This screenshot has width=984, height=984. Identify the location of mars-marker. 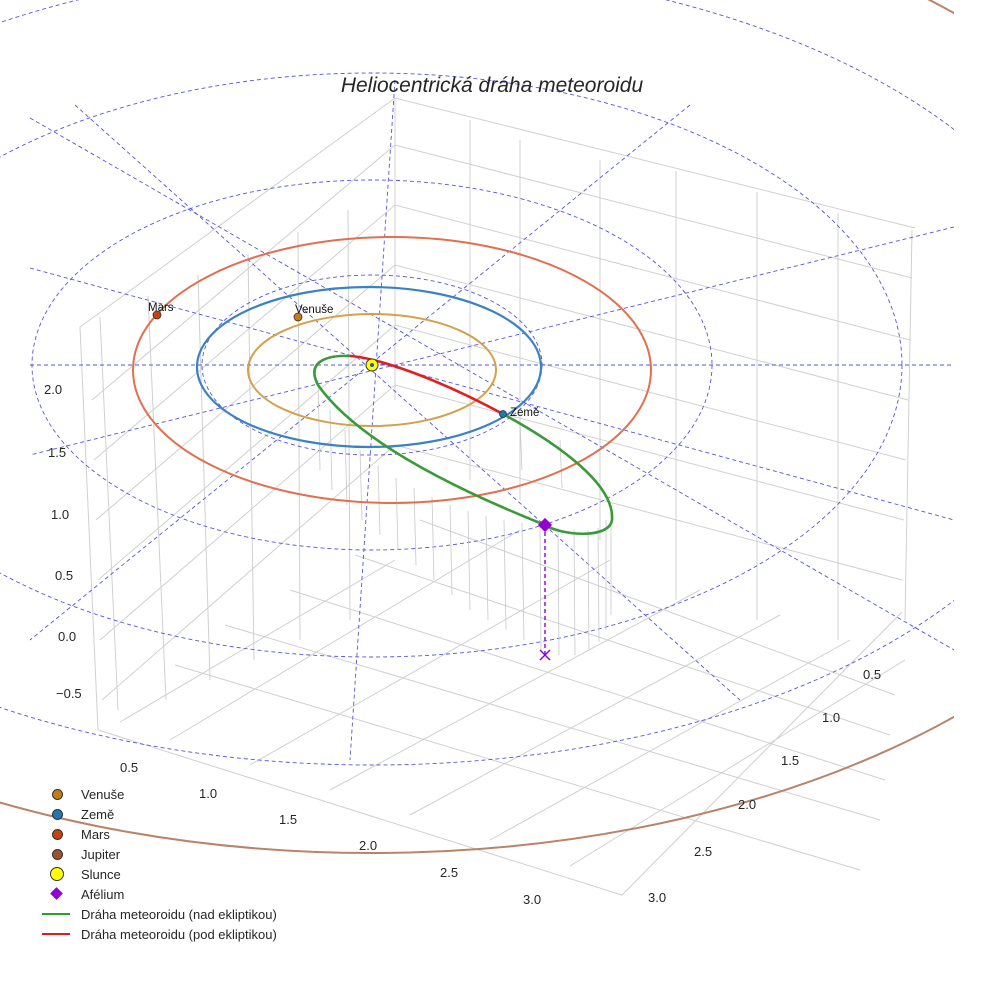
(157, 315).